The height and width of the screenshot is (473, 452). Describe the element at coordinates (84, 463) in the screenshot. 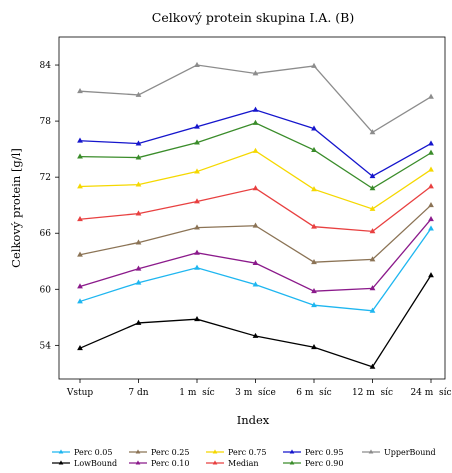

I see `legend-item-lowbound: LowBound` at that location.